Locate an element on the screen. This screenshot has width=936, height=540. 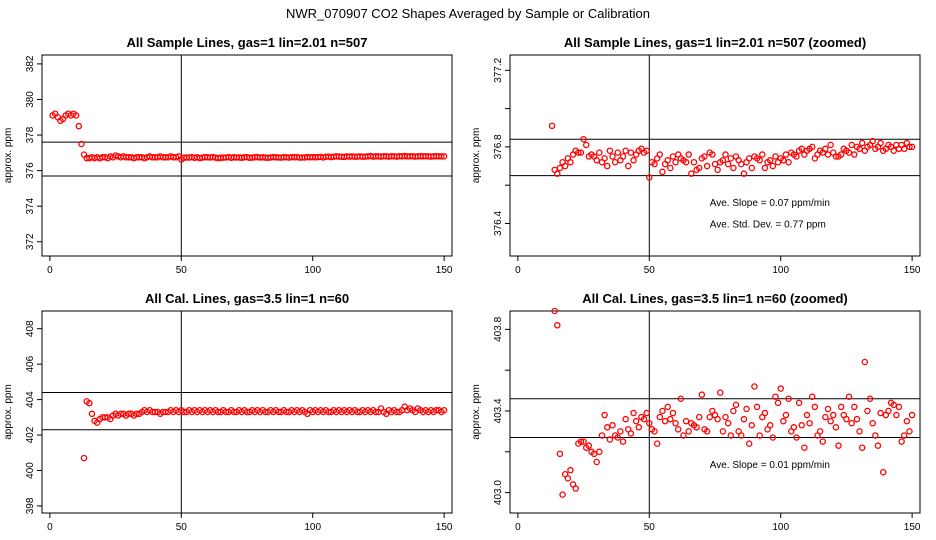
annotation-text: Ave. Slope = 0.01 ppm/min is located at coordinates (770, 465).